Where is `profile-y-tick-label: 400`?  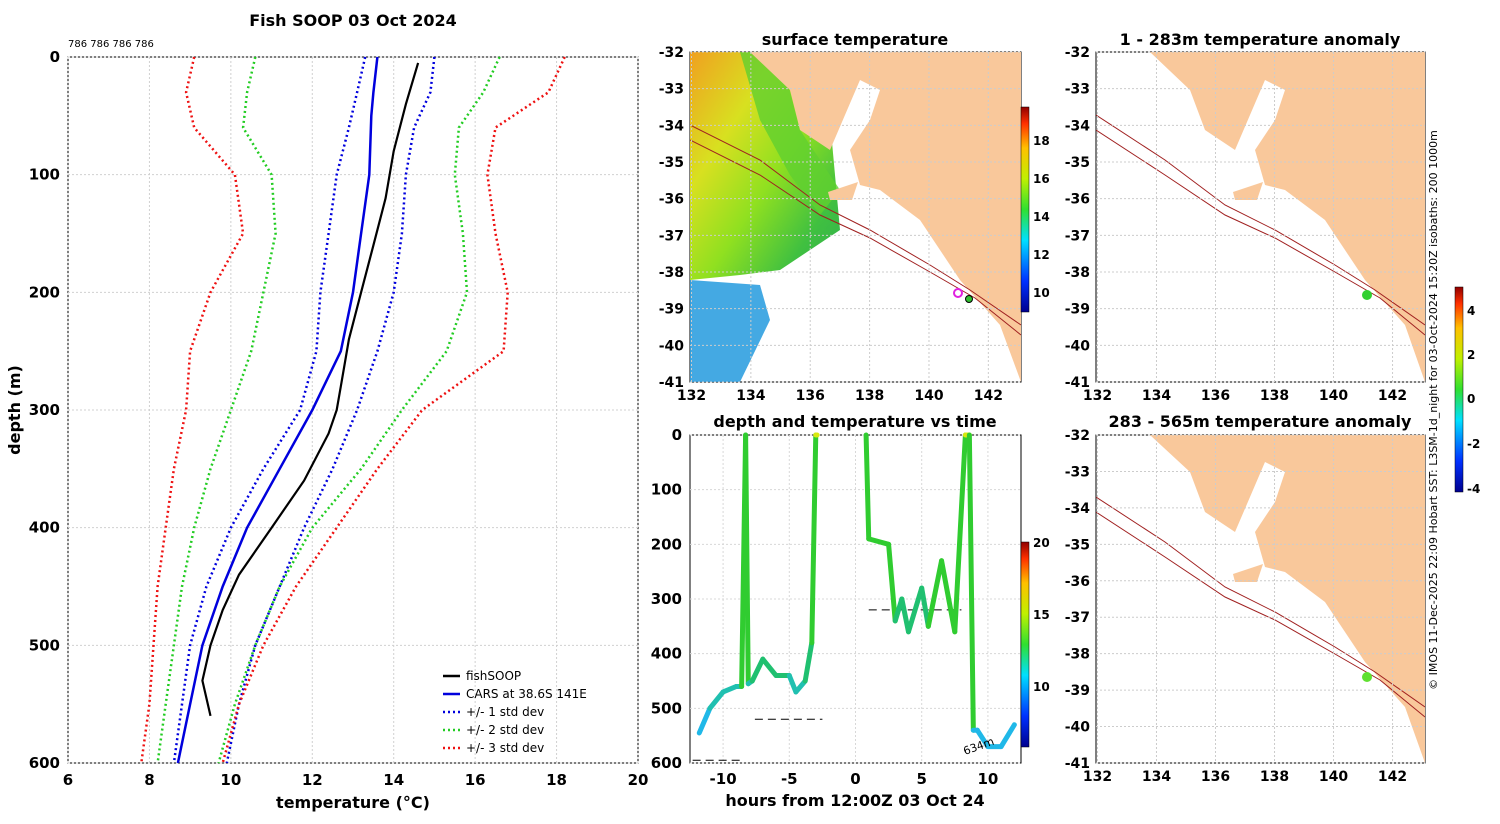 profile-y-tick-label: 400 is located at coordinates (44, 528).